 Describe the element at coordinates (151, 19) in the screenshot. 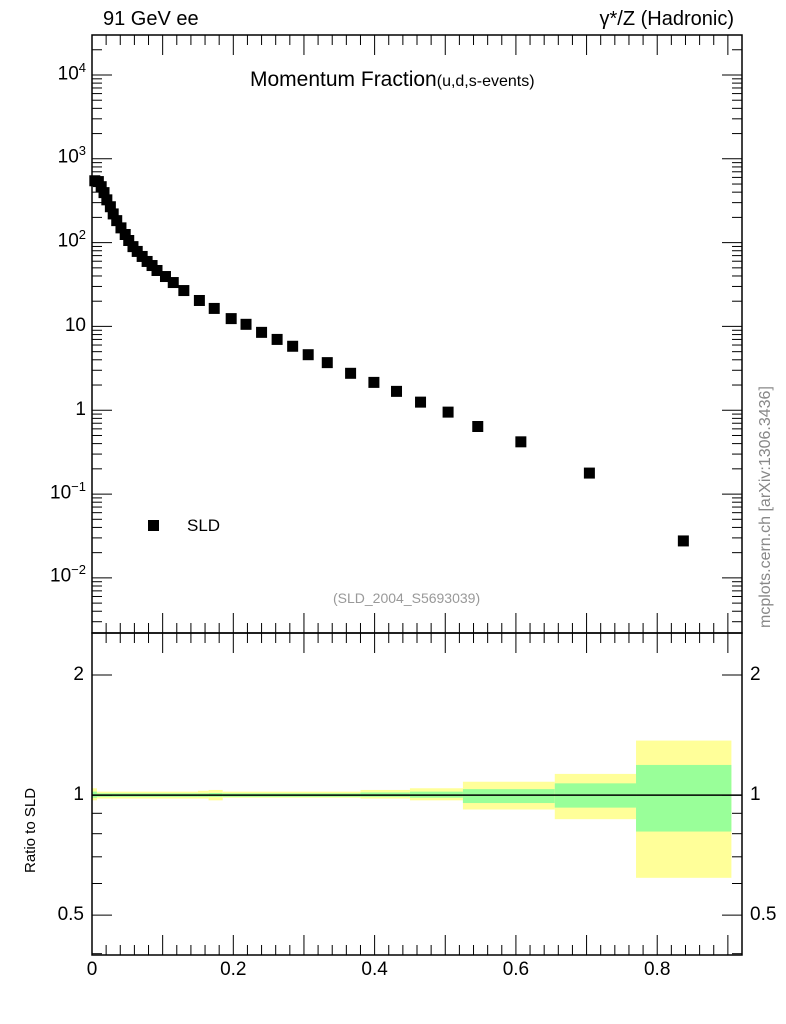

I see `header-left: 91 GeV ee` at that location.